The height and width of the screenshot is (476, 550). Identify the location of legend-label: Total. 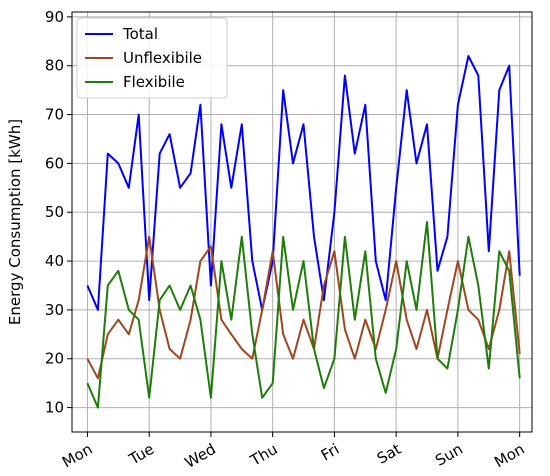
(140, 34).